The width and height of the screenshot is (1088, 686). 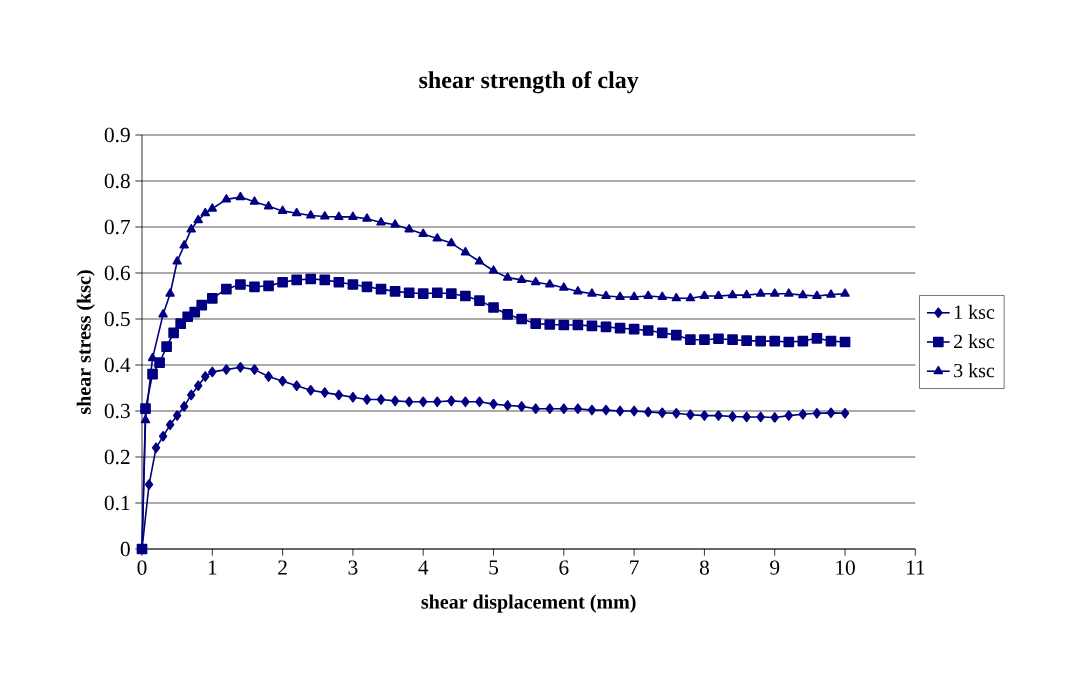 What do you see at coordinates (974, 341) in the screenshot?
I see `legend-label: 2 ksc` at bounding box center [974, 341].